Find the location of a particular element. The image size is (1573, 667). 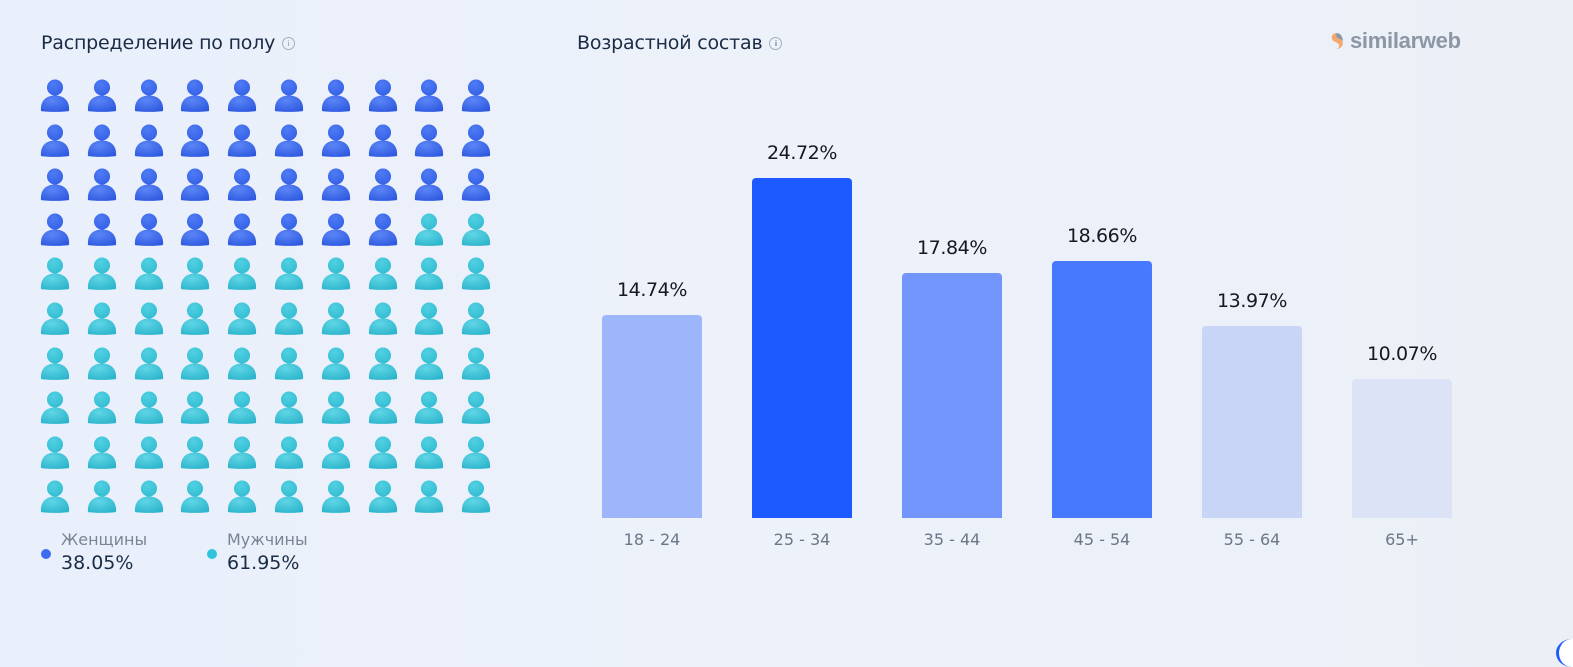

bar-group: 10.07% is located at coordinates (1402, 430).